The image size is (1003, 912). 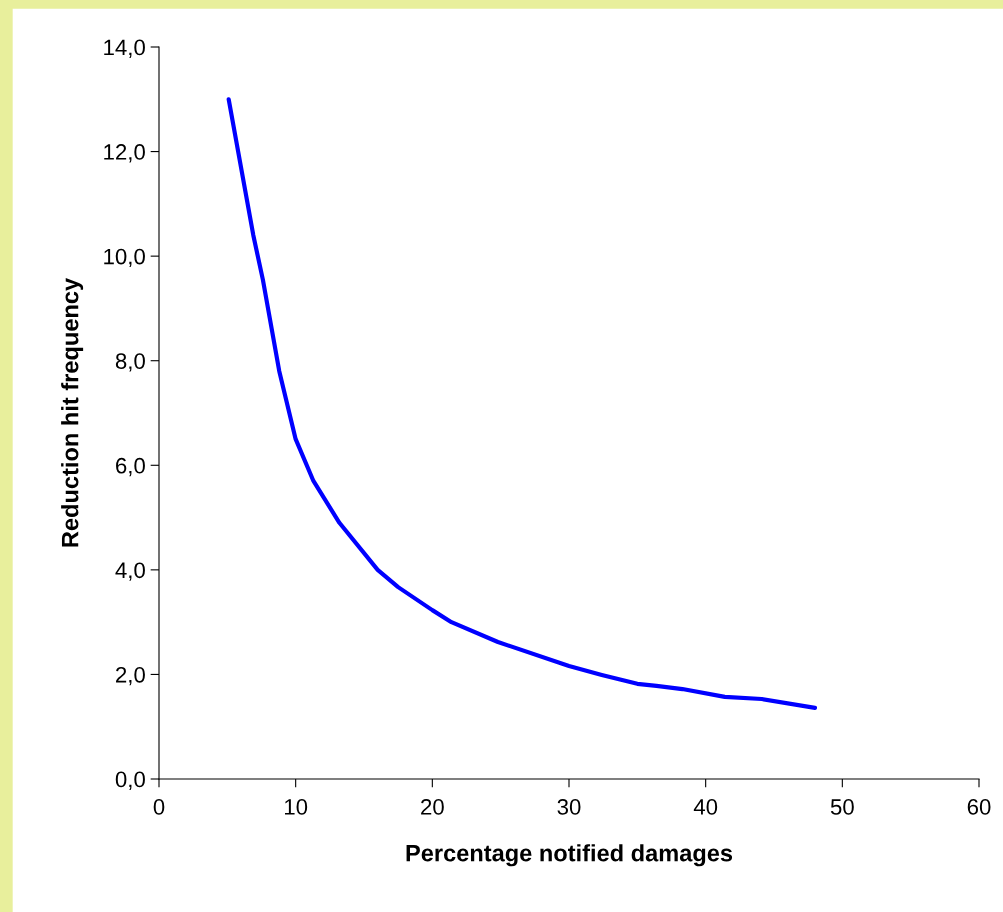 What do you see at coordinates (124, 153) in the screenshot?
I see `y-tick-label: 12,0` at bounding box center [124, 153].